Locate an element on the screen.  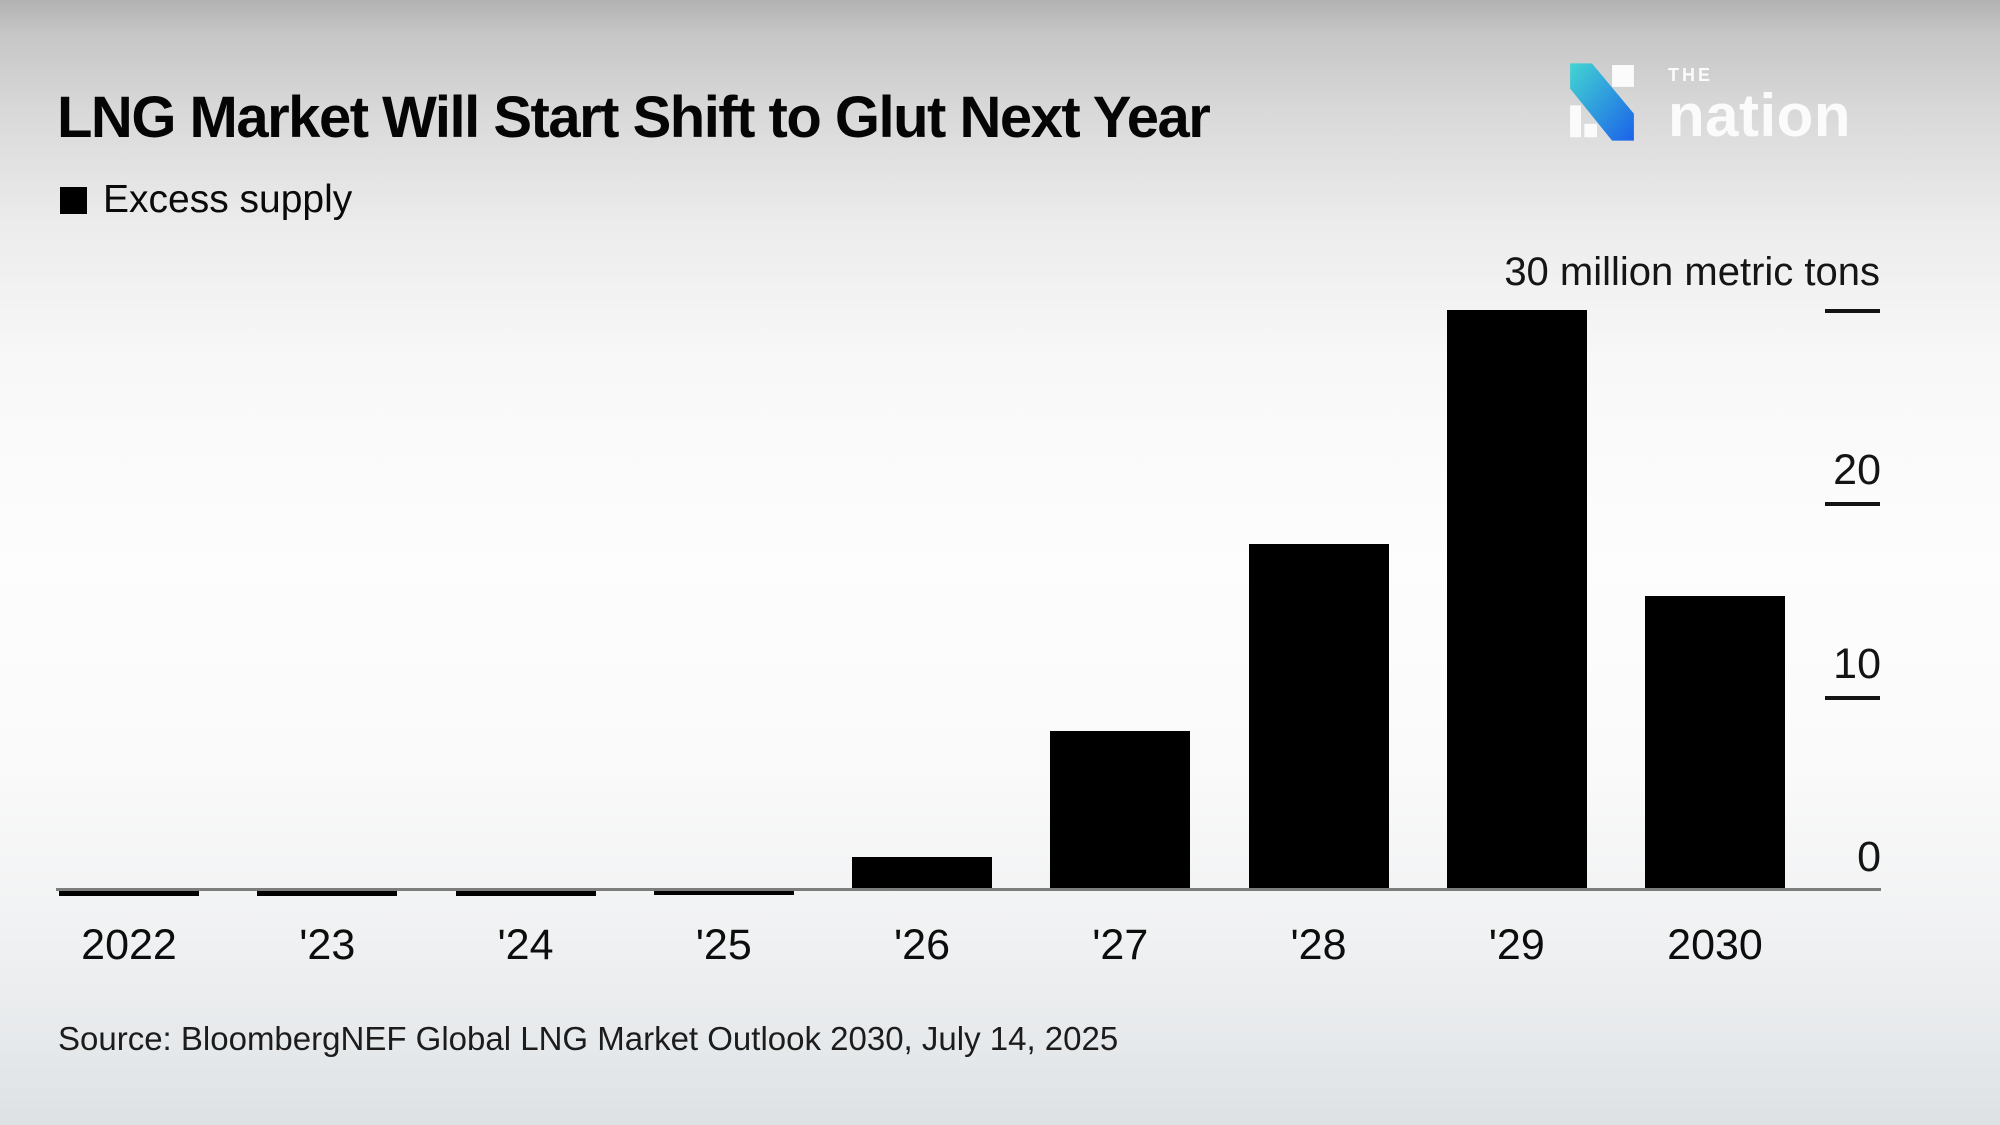
logo-the: THE is located at coordinates (1690, 75).